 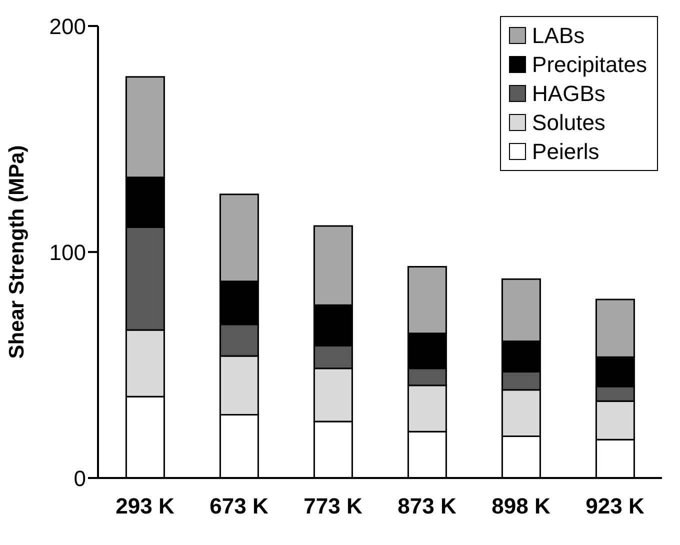 I want to click on legend-label: HAGBs, so click(x=569, y=94).